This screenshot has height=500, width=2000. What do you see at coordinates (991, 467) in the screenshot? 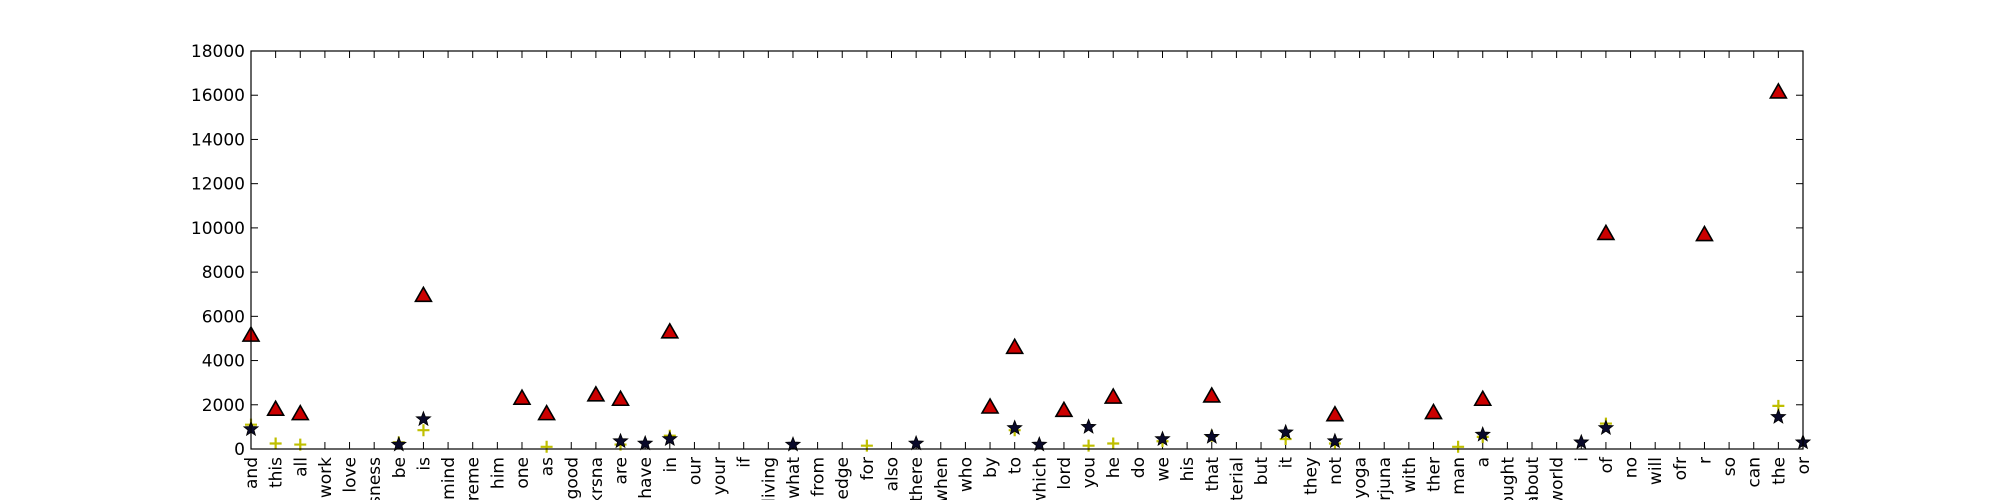
I see `x-tick-label: by` at bounding box center [991, 467].